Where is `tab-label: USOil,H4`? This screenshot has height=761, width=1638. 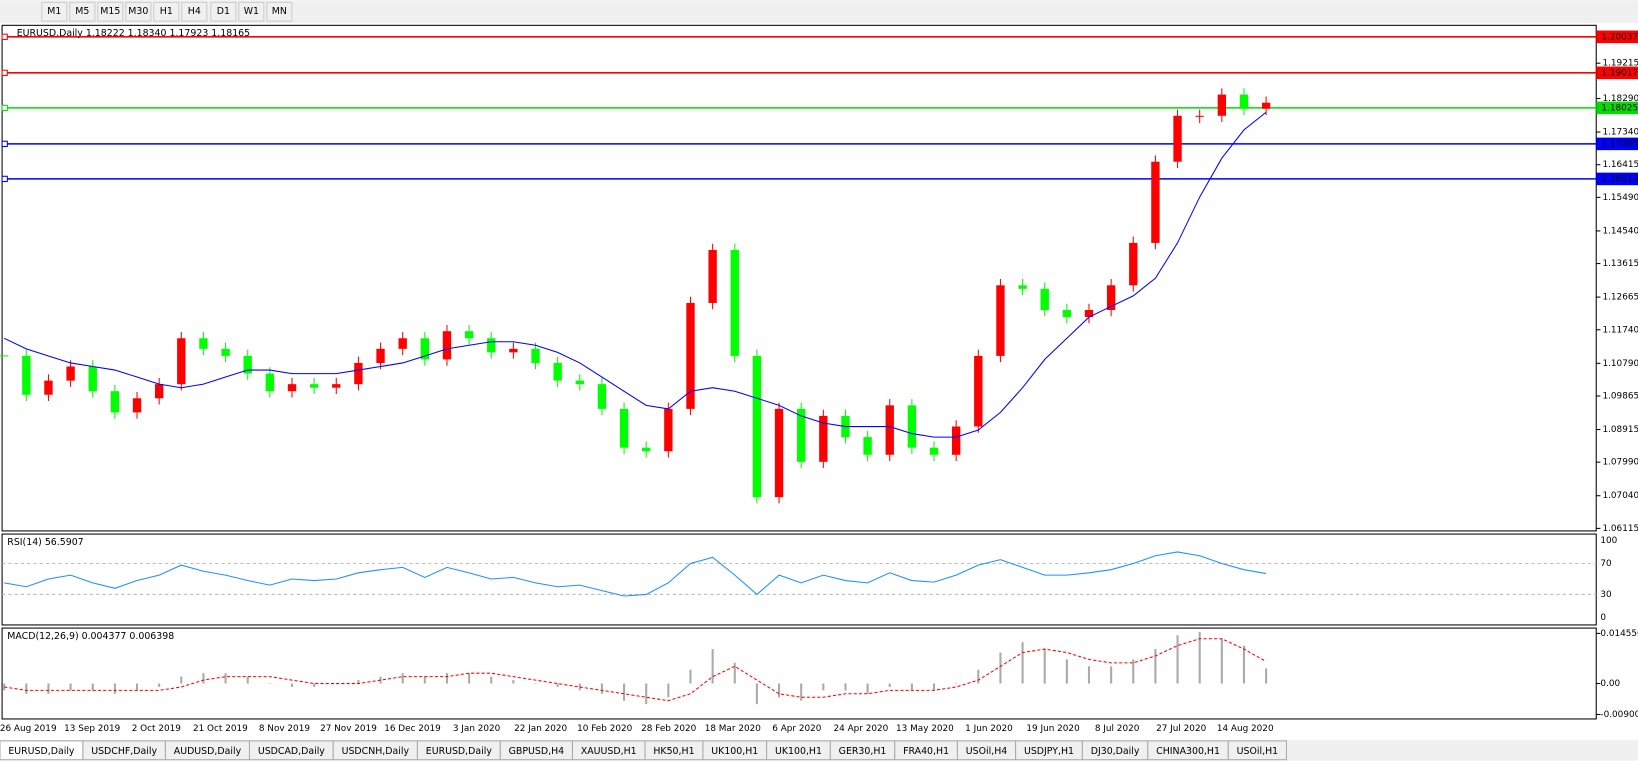
tab-label: USOil,H4 is located at coordinates (986, 751).